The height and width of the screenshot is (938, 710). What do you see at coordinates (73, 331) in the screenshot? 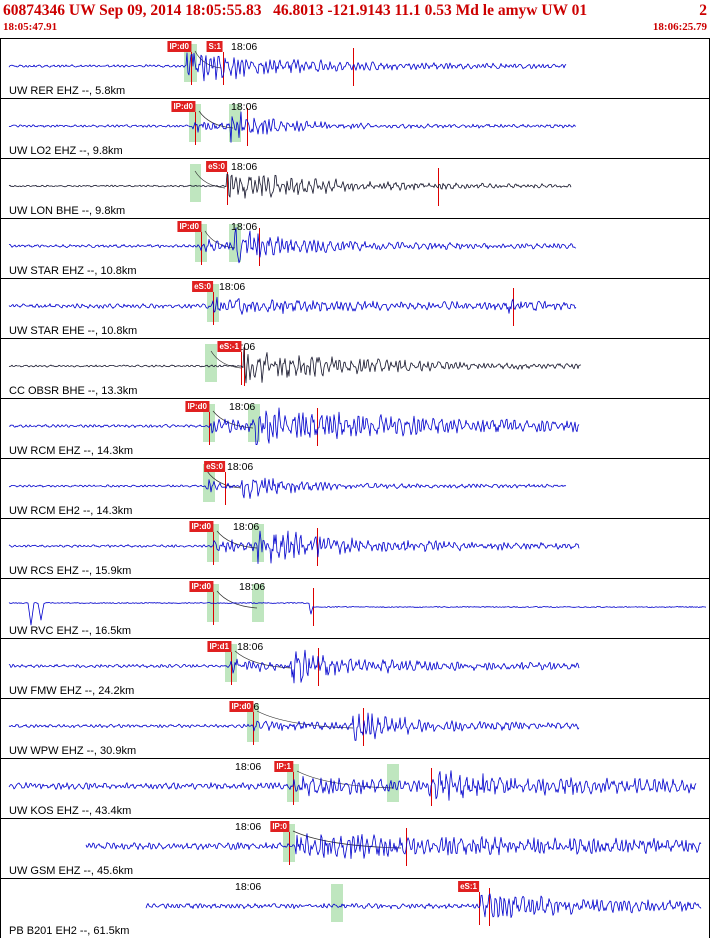
I see `station-label: UW STAR EHE --, 10.8km` at bounding box center [73, 331].